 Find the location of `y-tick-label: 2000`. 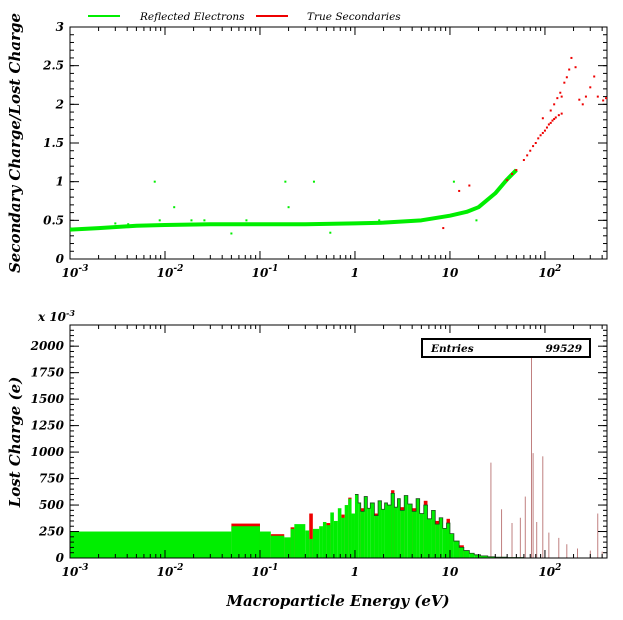

y-tick-label: 2000 is located at coordinates (47, 346).